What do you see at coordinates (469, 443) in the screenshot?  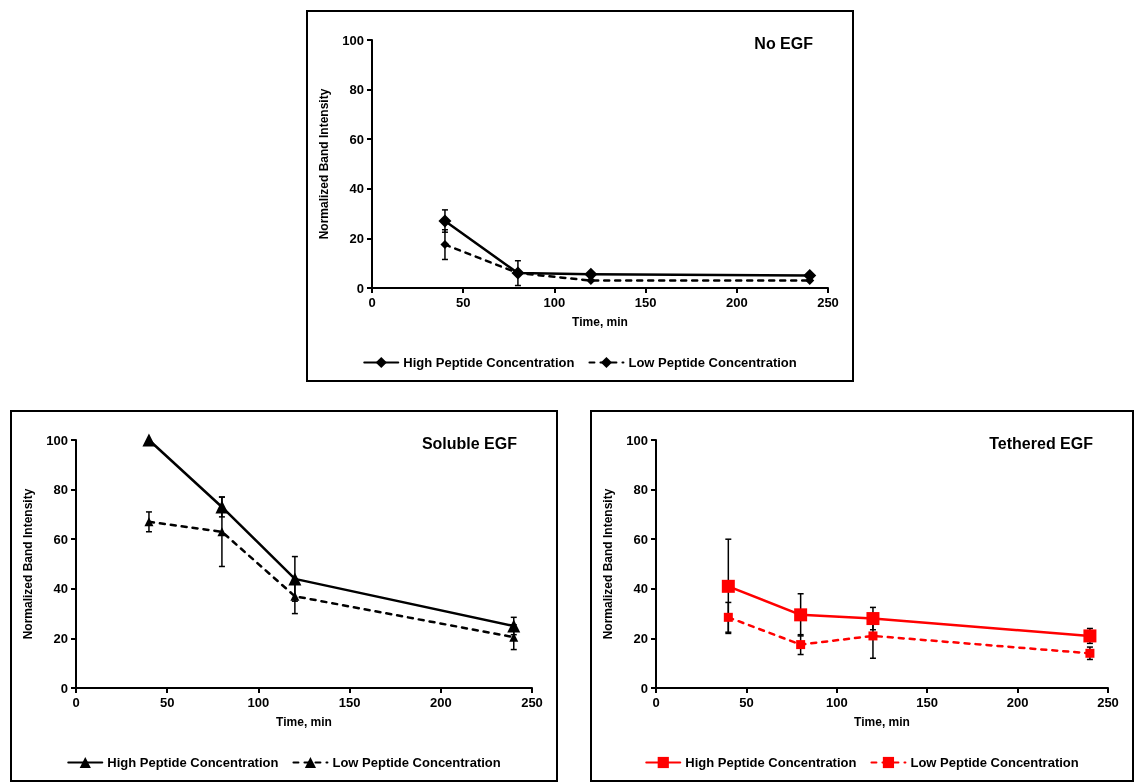 I see `chart-title: Soluble EGF` at bounding box center [469, 443].